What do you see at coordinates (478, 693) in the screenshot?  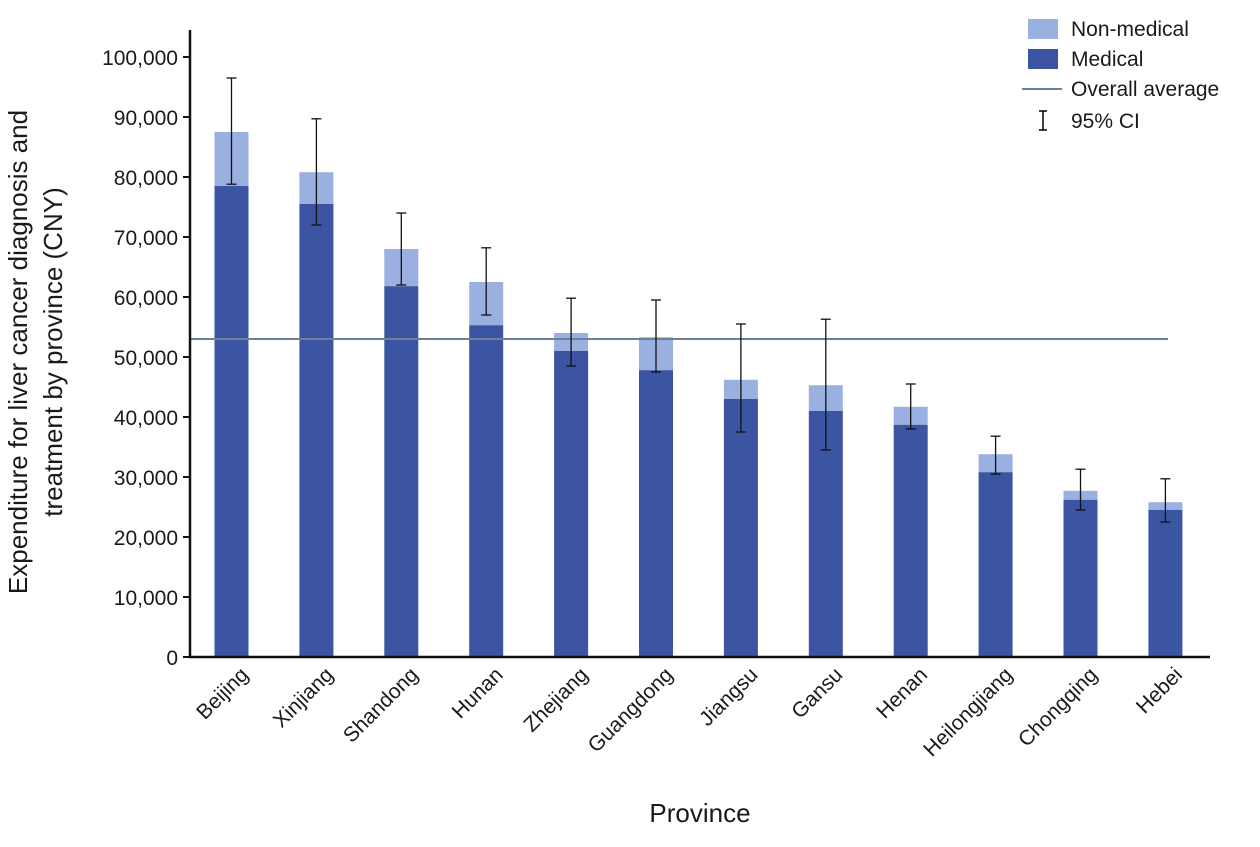 I see `x-tick-label-hunan: Hunan` at bounding box center [478, 693].